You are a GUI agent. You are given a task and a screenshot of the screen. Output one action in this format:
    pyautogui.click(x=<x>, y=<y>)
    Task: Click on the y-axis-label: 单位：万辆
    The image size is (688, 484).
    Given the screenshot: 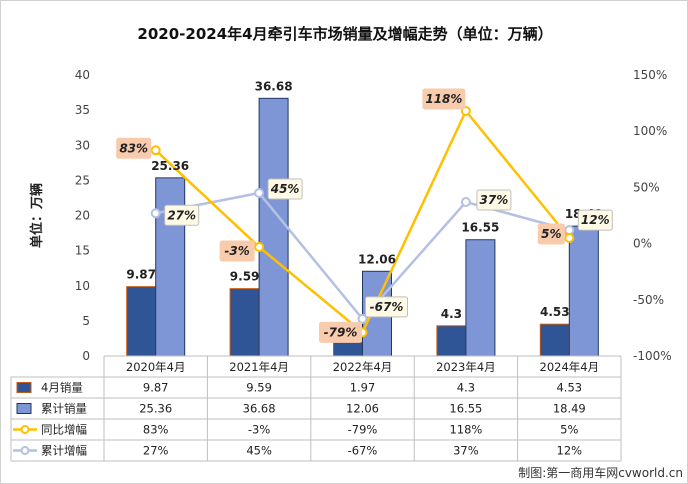 What is the action you would take?
    pyautogui.click(x=37, y=215)
    